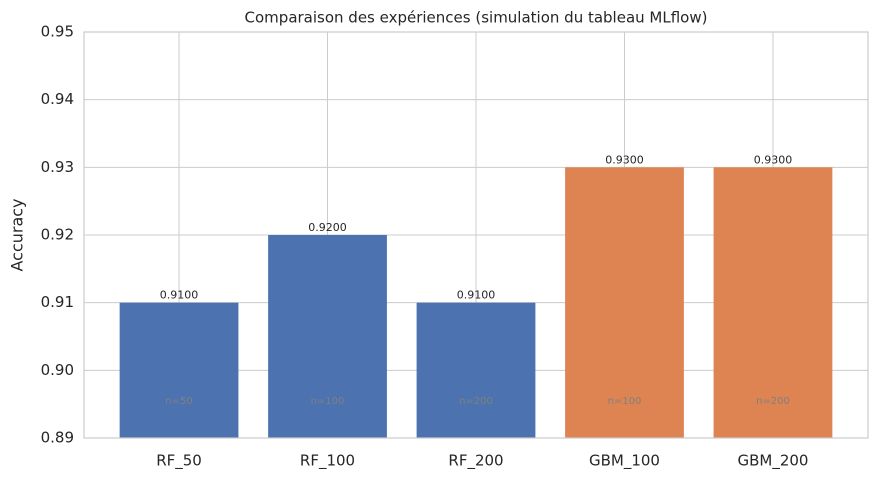  I want to click on y-tick-label: 0.92, so click(57, 235).